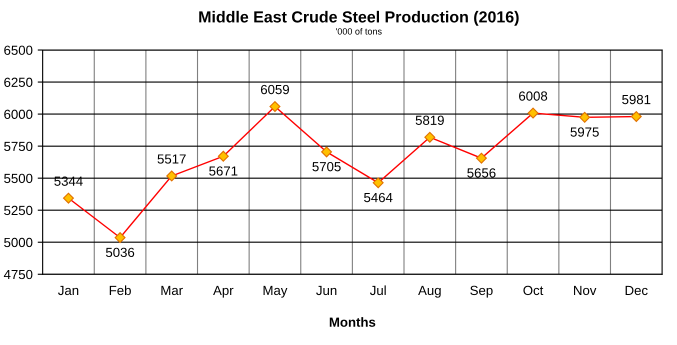  Describe the element at coordinates (276, 292) in the screenshot. I see `x-tick-label: May` at that location.